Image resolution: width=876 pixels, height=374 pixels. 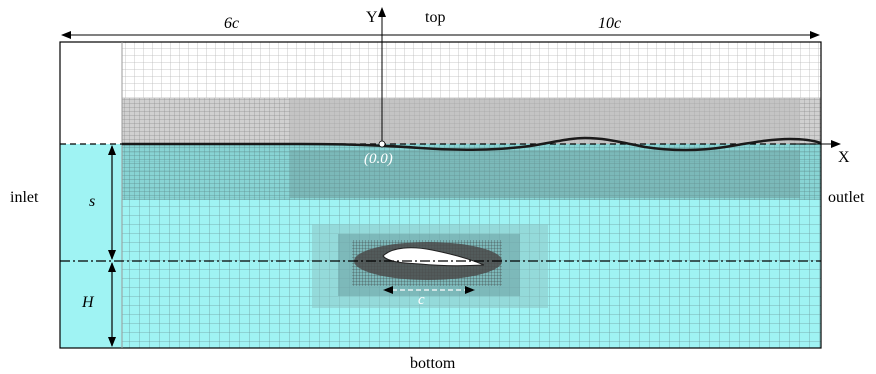 What do you see at coordinates (846, 197) in the screenshot?
I see `outlet-label: outlet` at bounding box center [846, 197].